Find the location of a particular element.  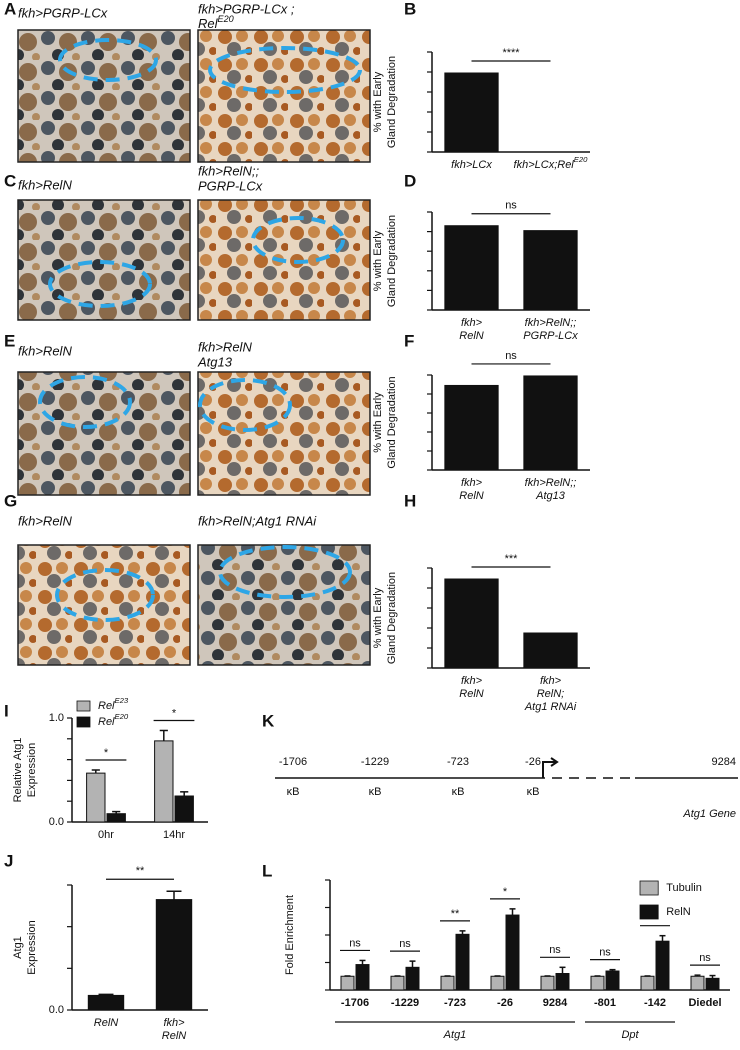

y-axis-label: Relative Atg1 is located at coordinates (18, 770).